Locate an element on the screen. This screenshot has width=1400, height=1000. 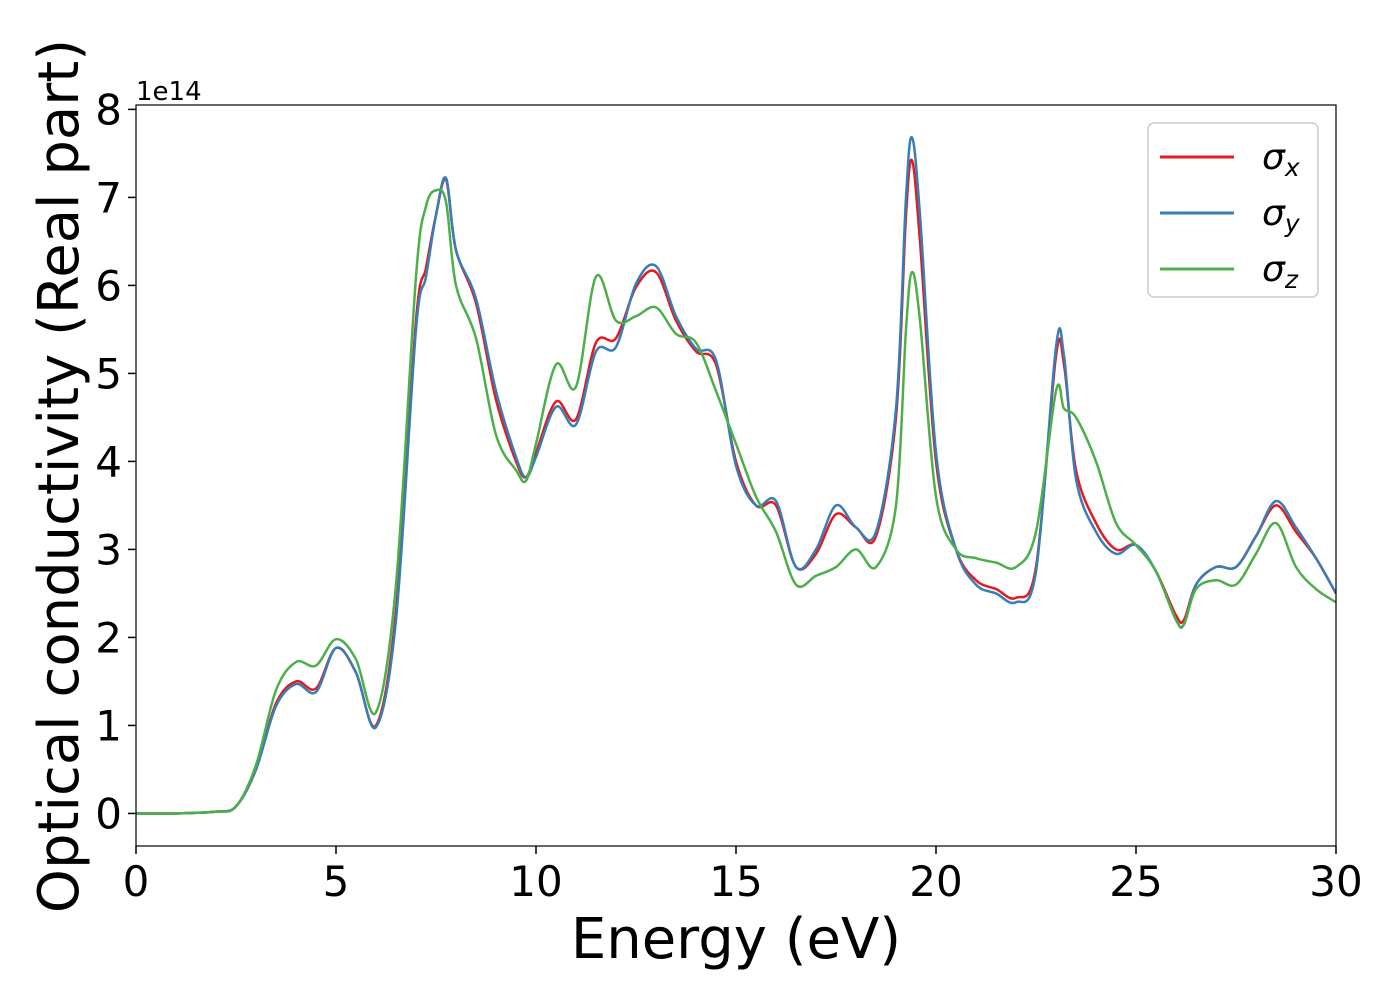
y-offset-label: 1e14 is located at coordinates (169, 92).